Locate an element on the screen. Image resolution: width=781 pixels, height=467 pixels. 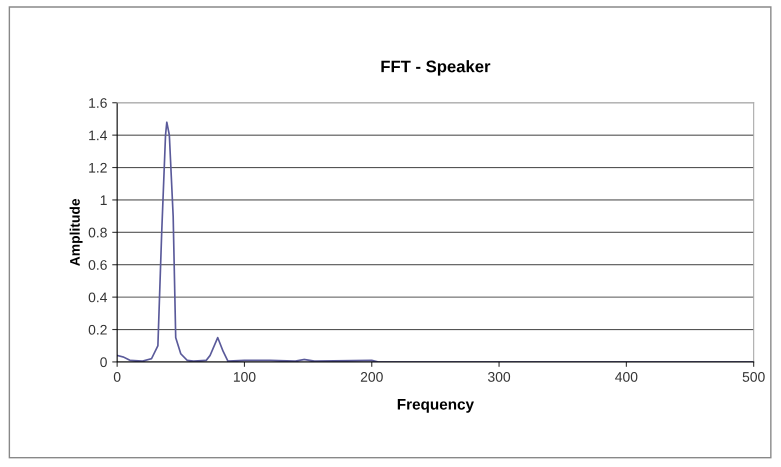
x-tick-label: 100 is located at coordinates (245, 377).